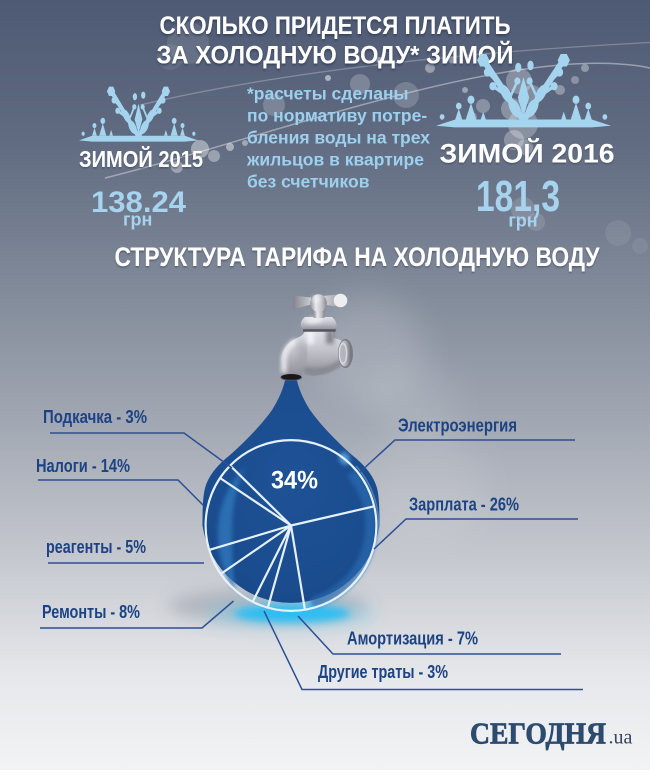  I want to click on svg-text: .ua, so click(621, 738).